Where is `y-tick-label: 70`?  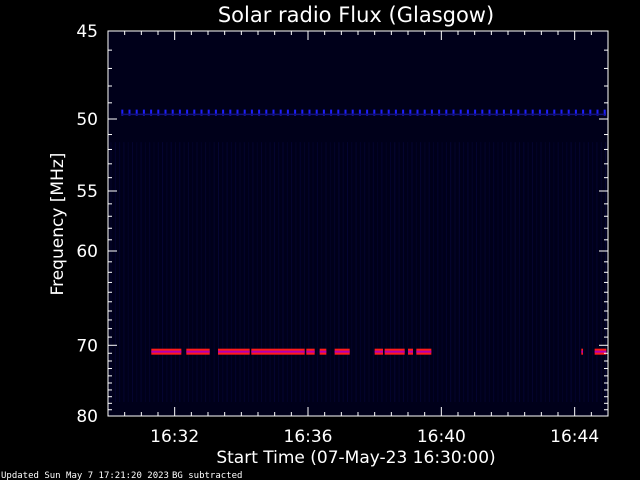 y-tick-label: 70 is located at coordinates (87, 346).